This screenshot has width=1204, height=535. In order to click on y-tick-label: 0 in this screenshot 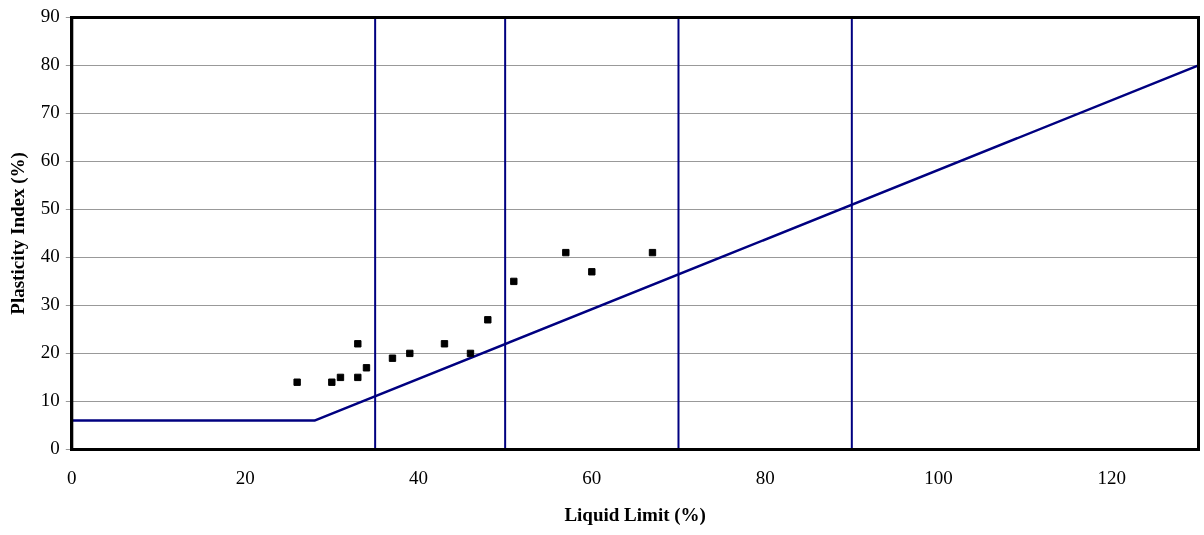, I will do `click(55, 448)`.